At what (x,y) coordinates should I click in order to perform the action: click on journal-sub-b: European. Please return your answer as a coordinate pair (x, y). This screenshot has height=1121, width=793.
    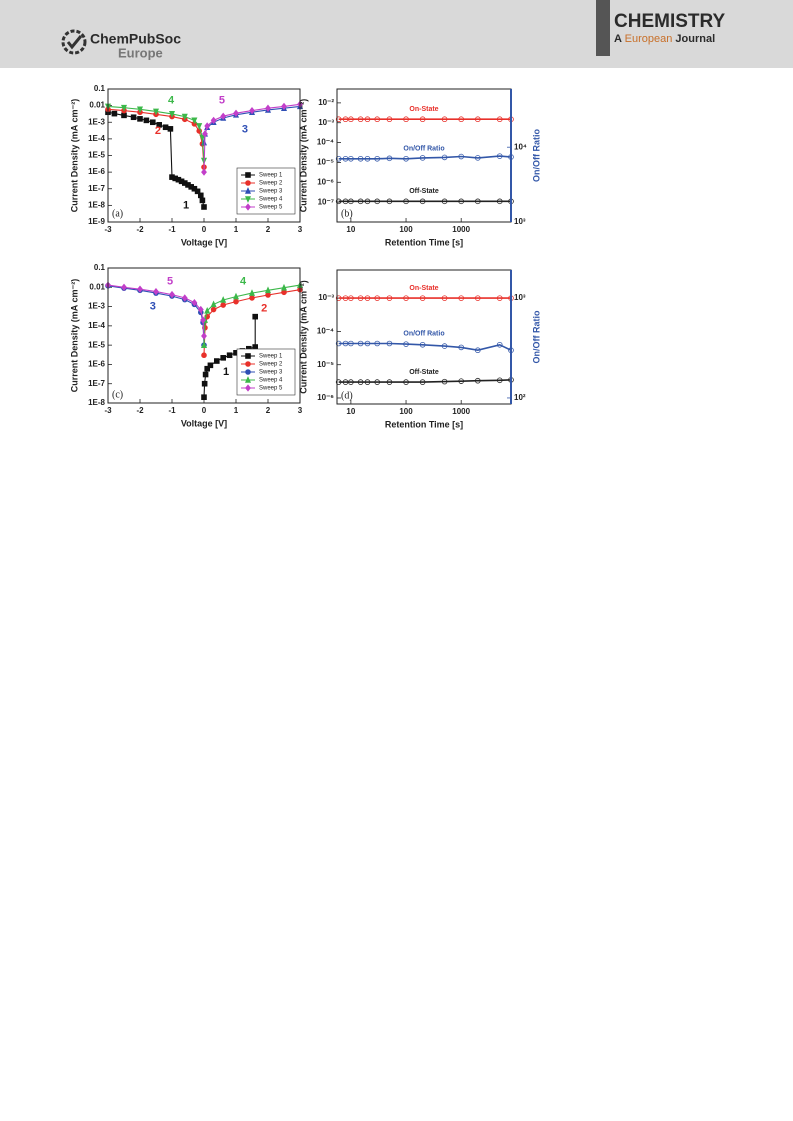
    Looking at the image, I should click on (649, 39).